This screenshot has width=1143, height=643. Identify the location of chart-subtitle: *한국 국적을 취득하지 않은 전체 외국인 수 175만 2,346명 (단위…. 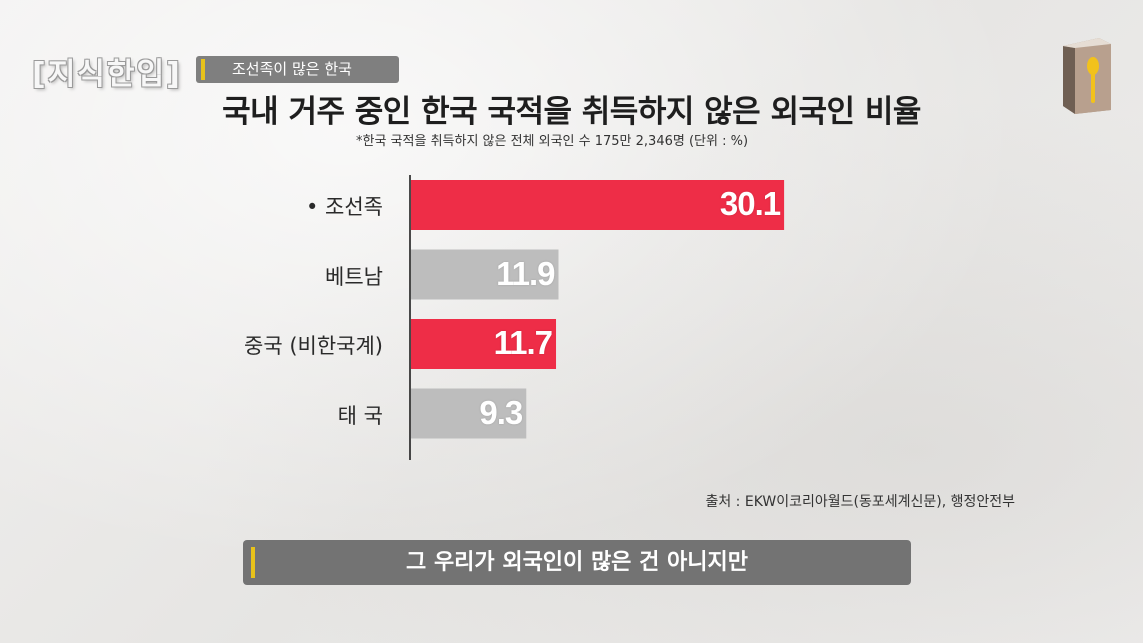
(552, 141).